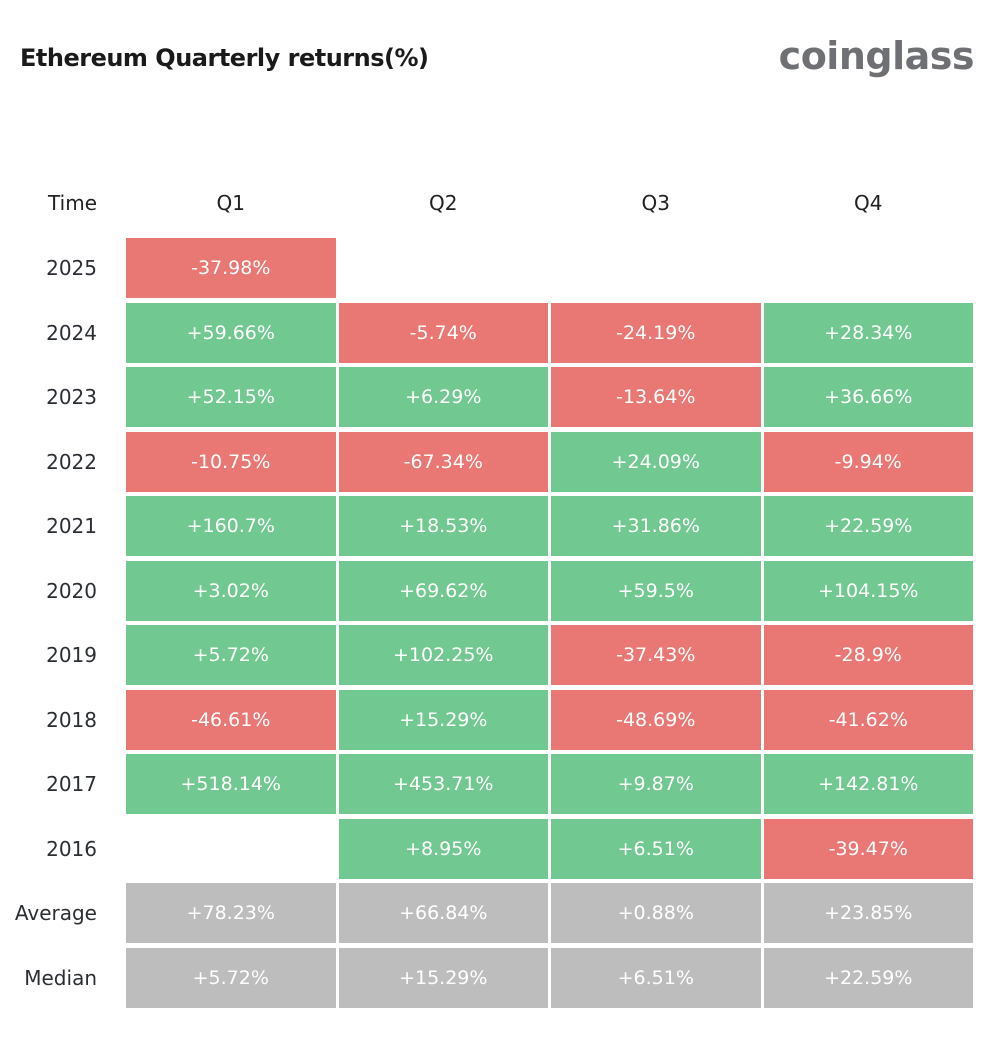 The width and height of the screenshot is (996, 1042). Describe the element at coordinates (443, 784) in the screenshot. I see `return-cell: +453.71%` at that location.